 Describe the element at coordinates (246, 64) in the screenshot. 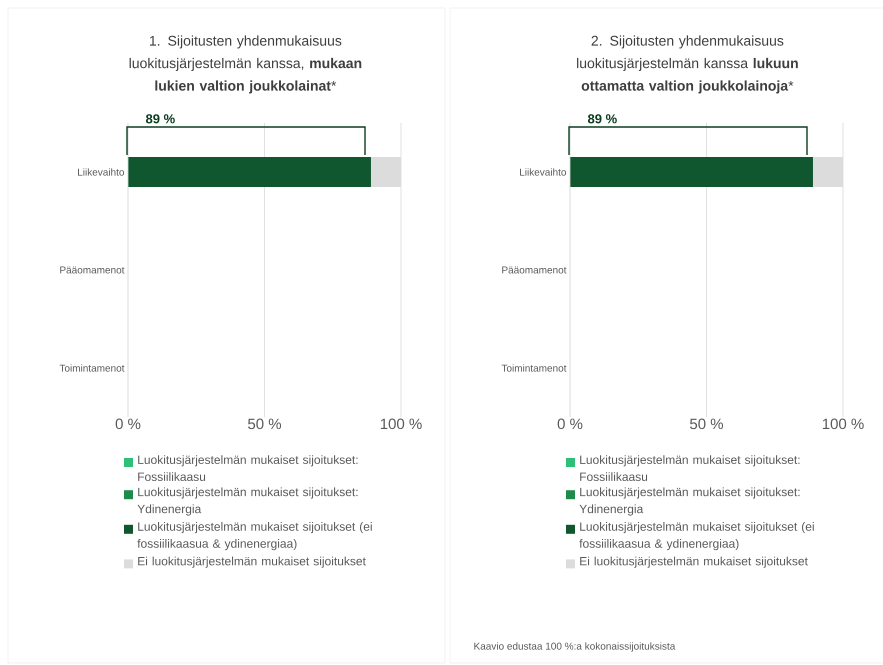

I see `chart-title: 1. Sijoitusten yhdenmukaisuus luokitusjärjestelmän kanssa, mukaan lukien valtion joukkolainat*` at that location.